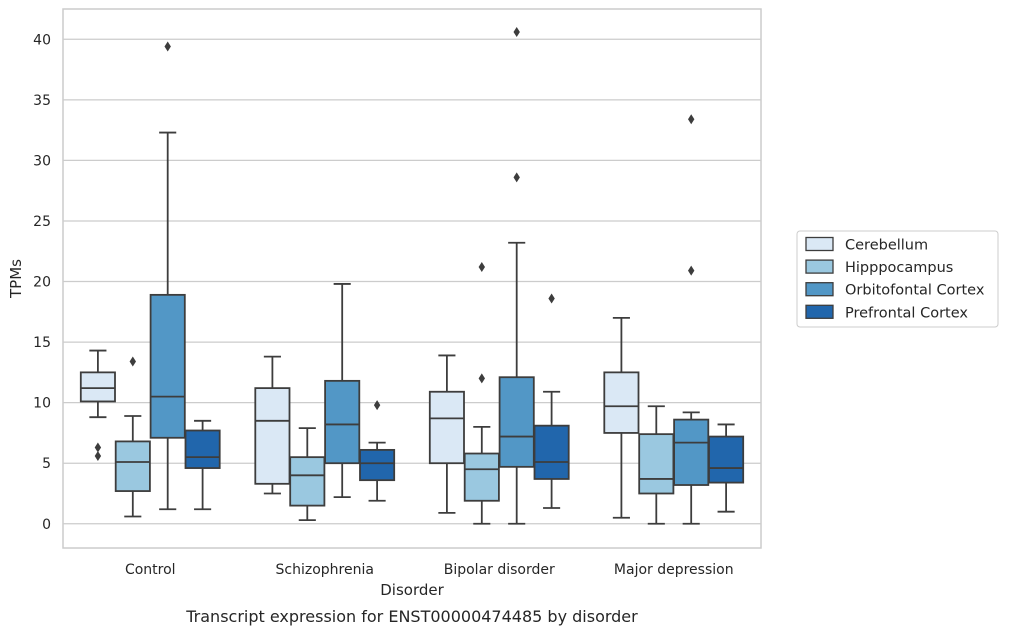 The width and height of the screenshot is (1009, 634). What do you see at coordinates (42, 40) in the screenshot?
I see `y-tick-label: 40` at bounding box center [42, 40].